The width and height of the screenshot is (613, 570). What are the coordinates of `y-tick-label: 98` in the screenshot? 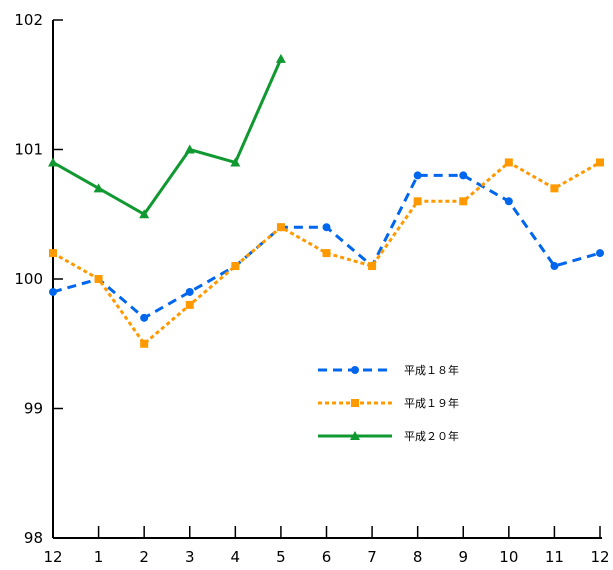 It's located at (33, 538).